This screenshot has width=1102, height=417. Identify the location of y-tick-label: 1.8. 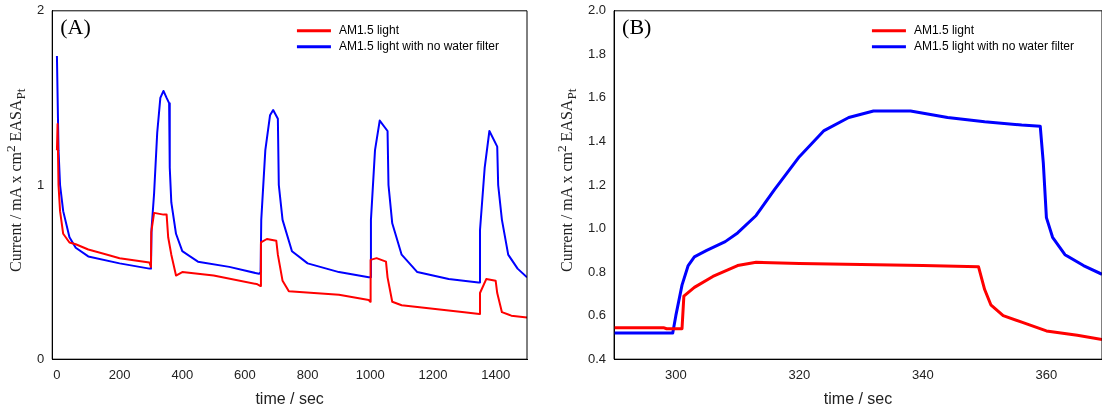
(597, 53).